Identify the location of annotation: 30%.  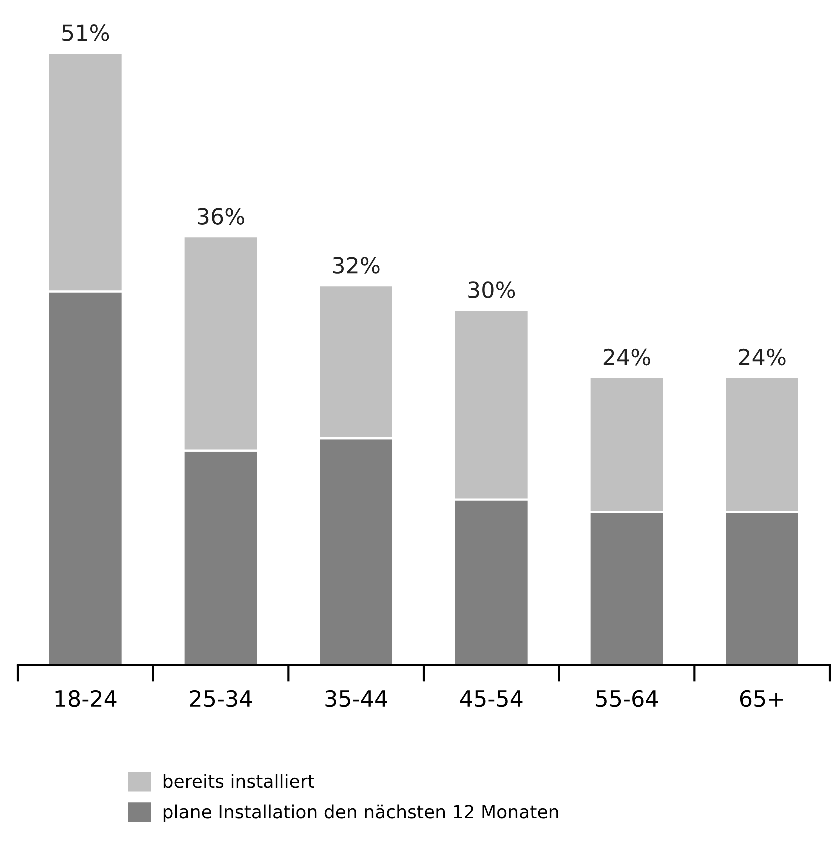
(492, 290).